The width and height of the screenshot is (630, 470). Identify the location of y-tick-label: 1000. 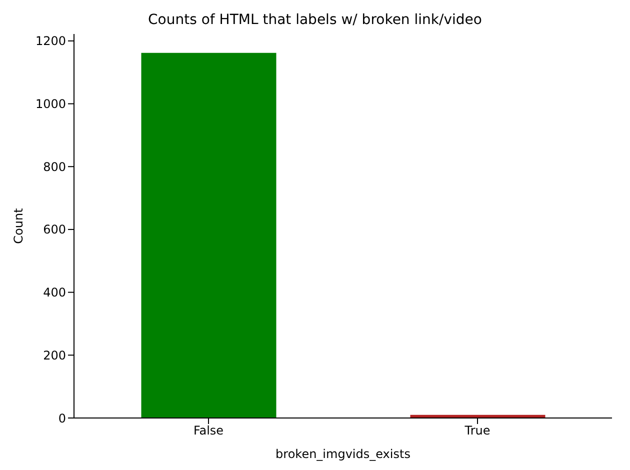
(50, 104).